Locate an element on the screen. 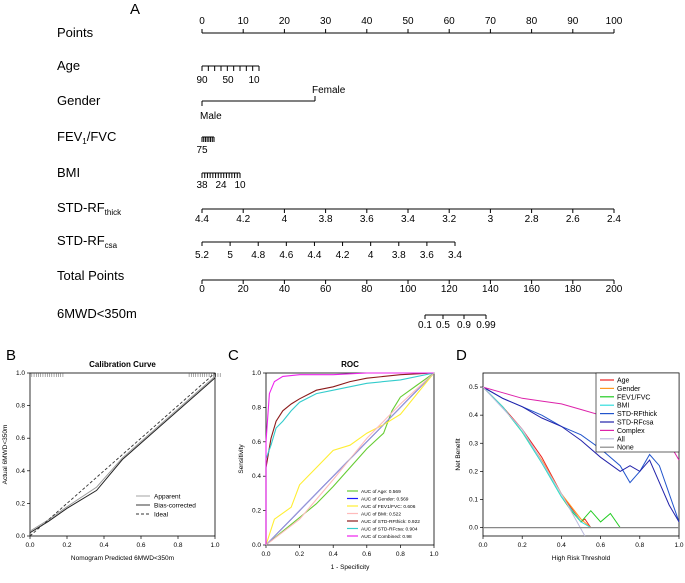  total-tick-label: 180 is located at coordinates (572, 289).